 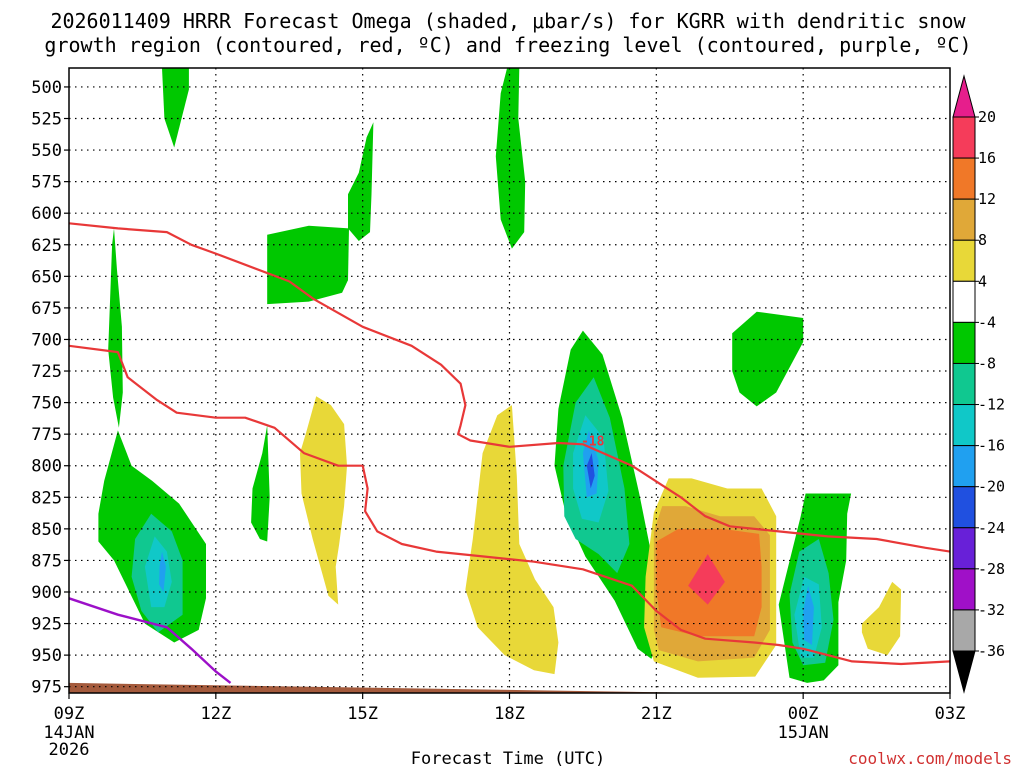 I want to click on y-tick-label-550: 550, so click(x=46, y=151).